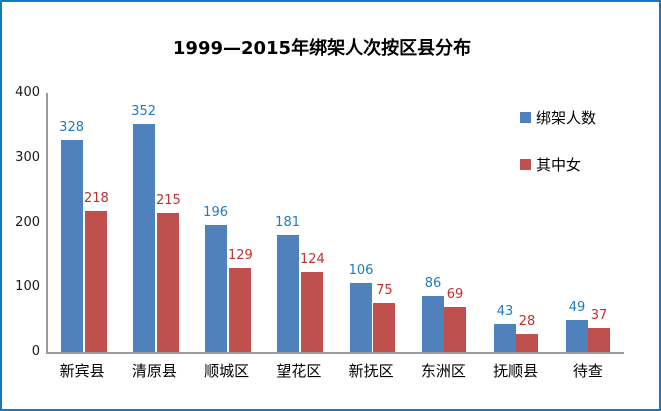  What do you see at coordinates (71, 246) in the screenshot?
I see `bar-绑架人数-新宾县` at bounding box center [71, 246].